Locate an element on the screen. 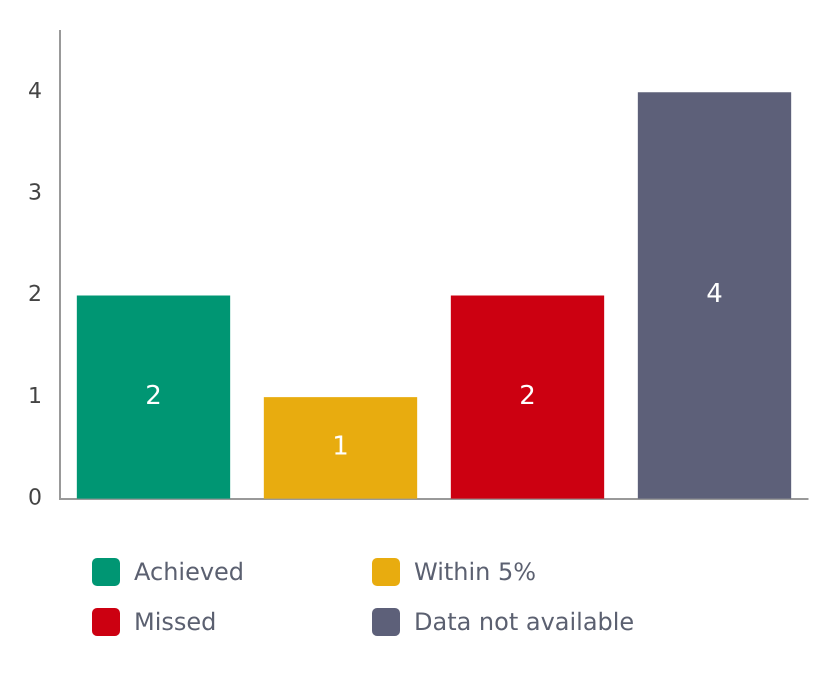 Image resolution: width=818 pixels, height=694 pixels. legend-label: Within 5% is located at coordinates (475, 572).